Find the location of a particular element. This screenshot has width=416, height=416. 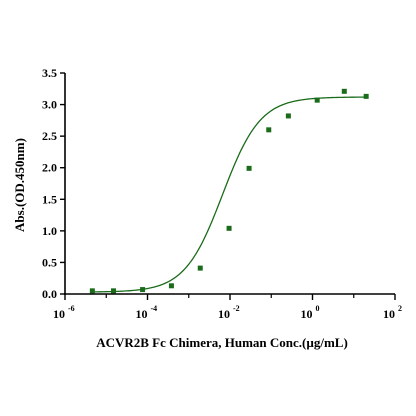

x-tick-exponent: 0 is located at coordinates (318, 308).